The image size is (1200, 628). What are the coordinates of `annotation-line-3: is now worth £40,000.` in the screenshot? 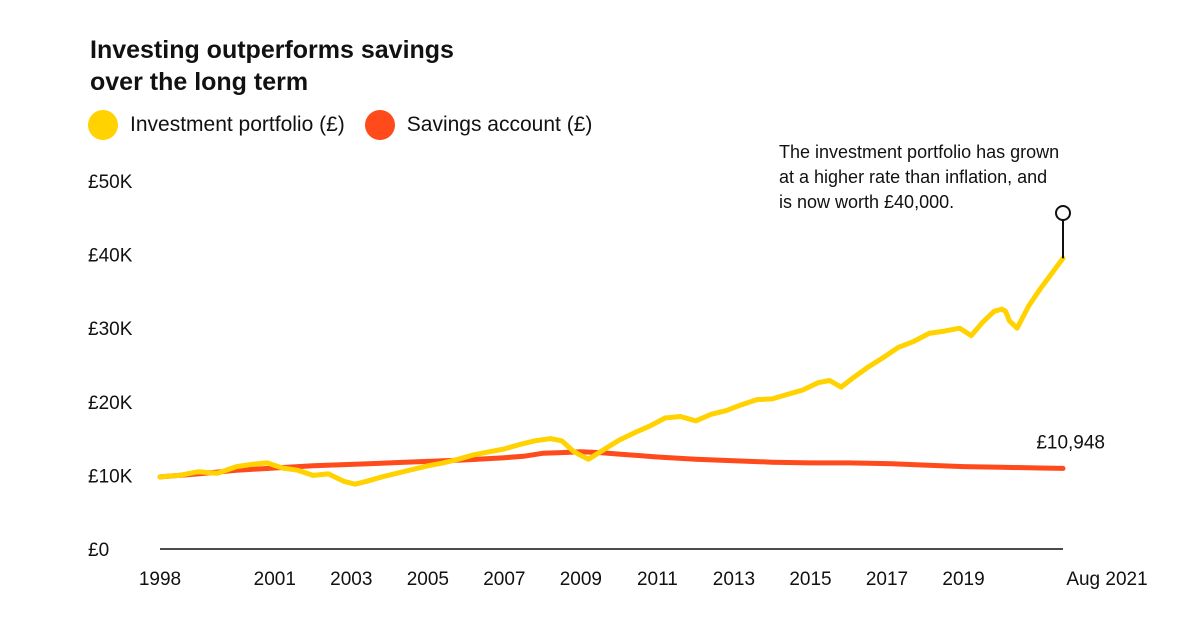 It's located at (867, 202).